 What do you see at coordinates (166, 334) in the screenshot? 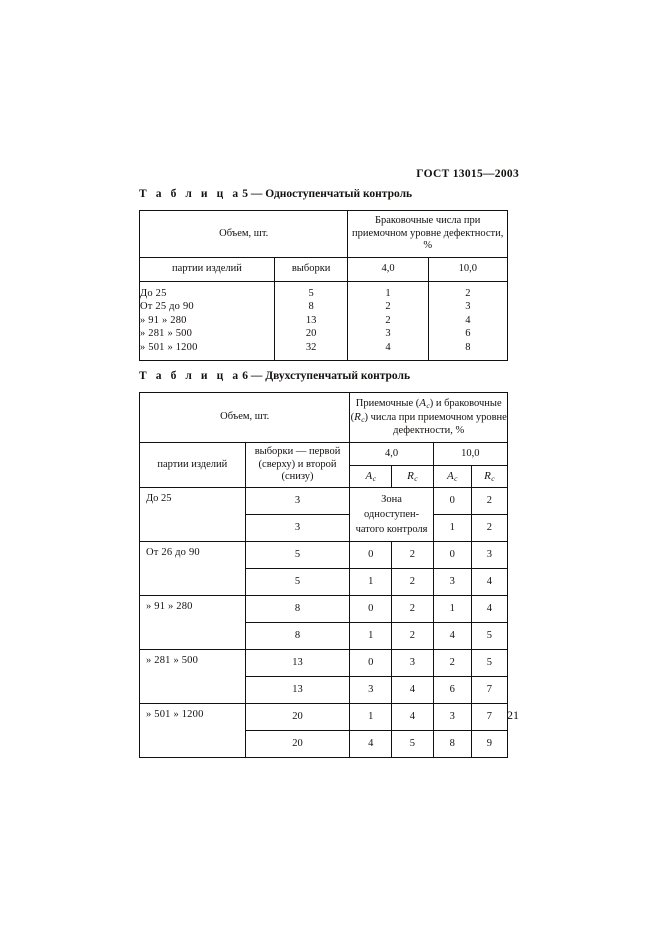
I see `table-5-lot-value: » 281 » 500` at bounding box center [166, 334].